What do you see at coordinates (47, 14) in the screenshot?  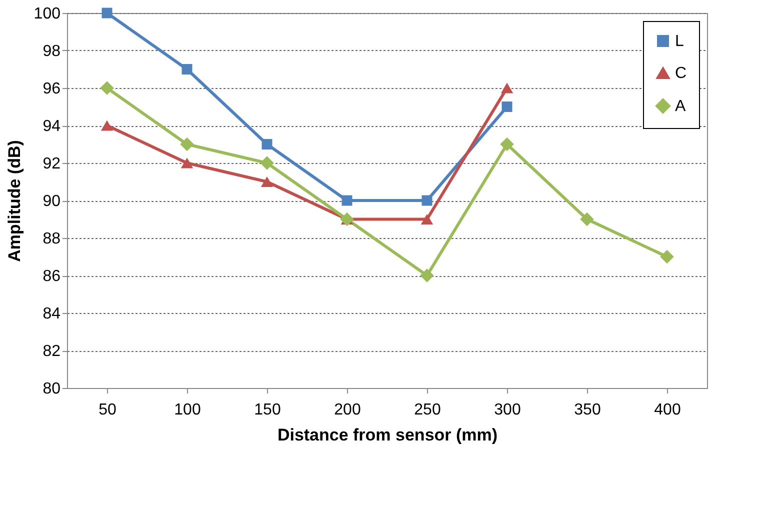 I see `y-tick-label: 100` at bounding box center [47, 14].